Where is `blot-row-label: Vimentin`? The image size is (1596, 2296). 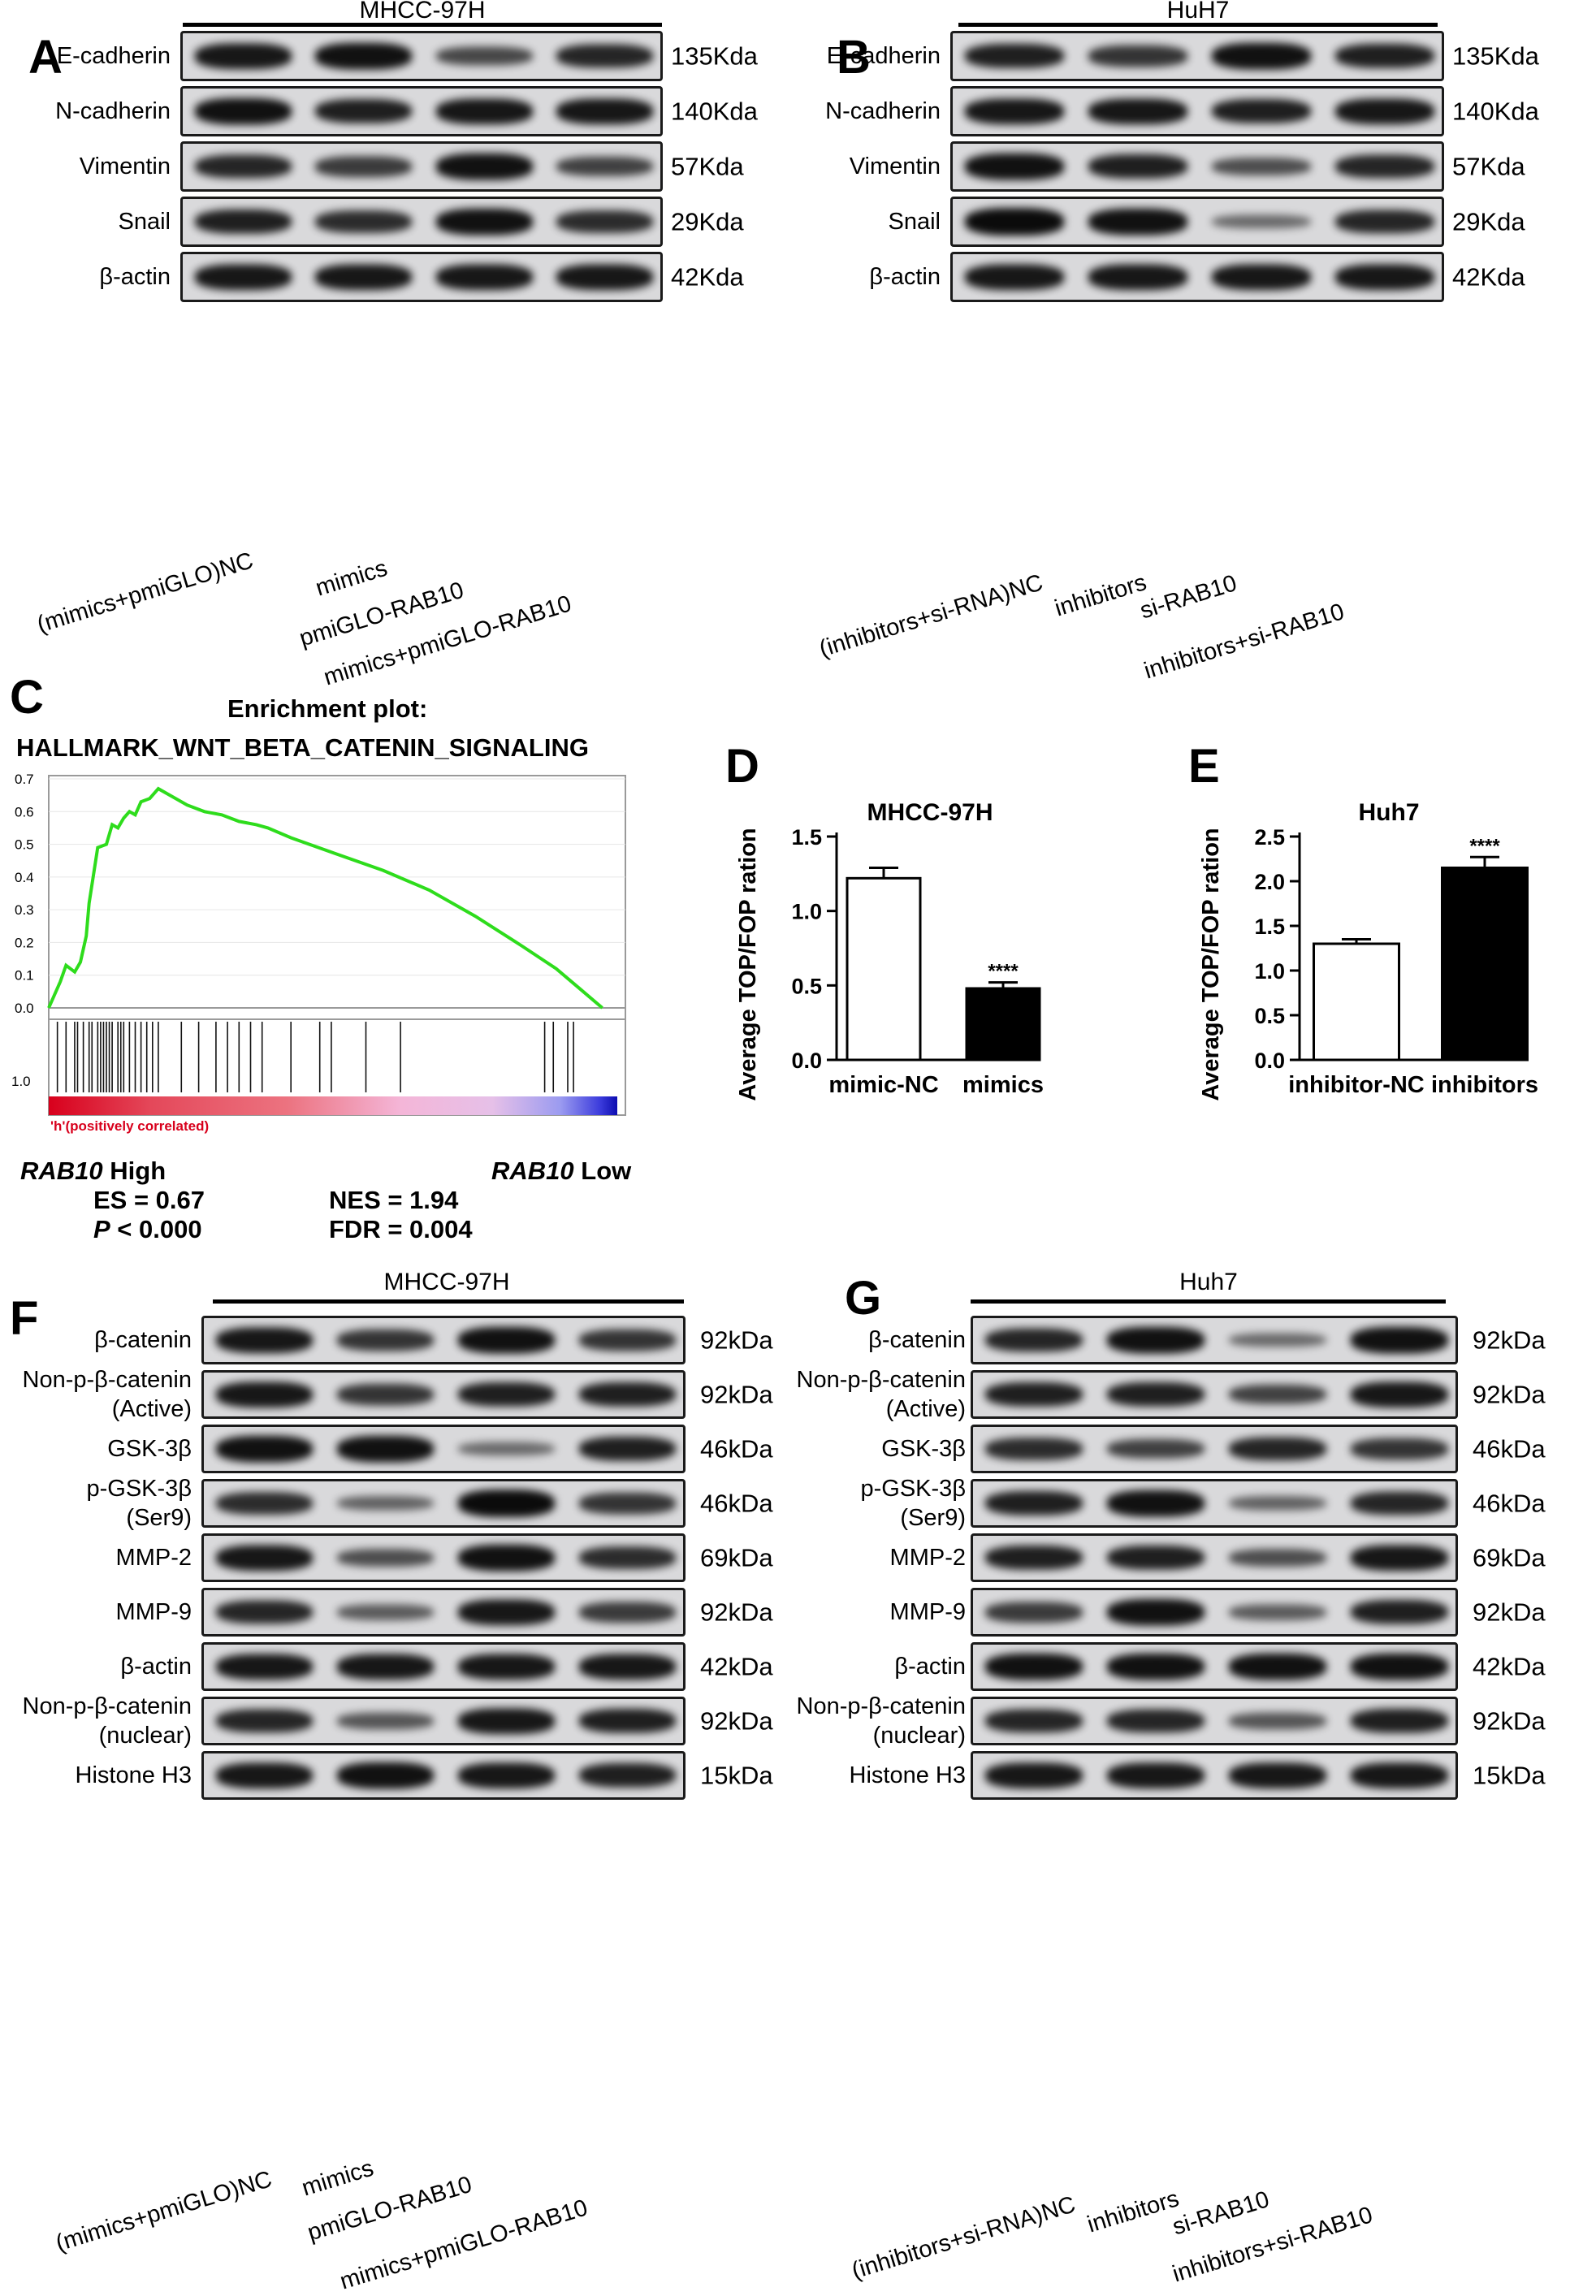 blot-row-label: Vimentin is located at coordinates (895, 166).